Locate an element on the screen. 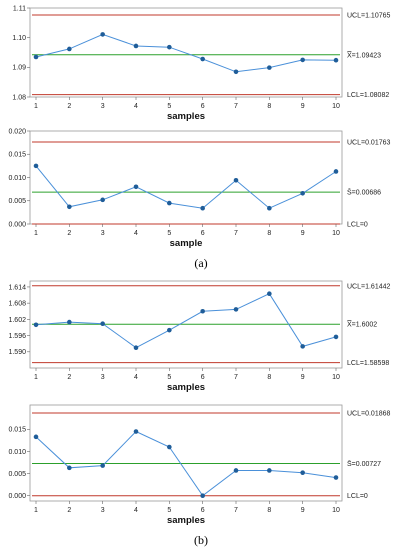  y-tick-label: 1.596 is located at coordinates (17, 336).